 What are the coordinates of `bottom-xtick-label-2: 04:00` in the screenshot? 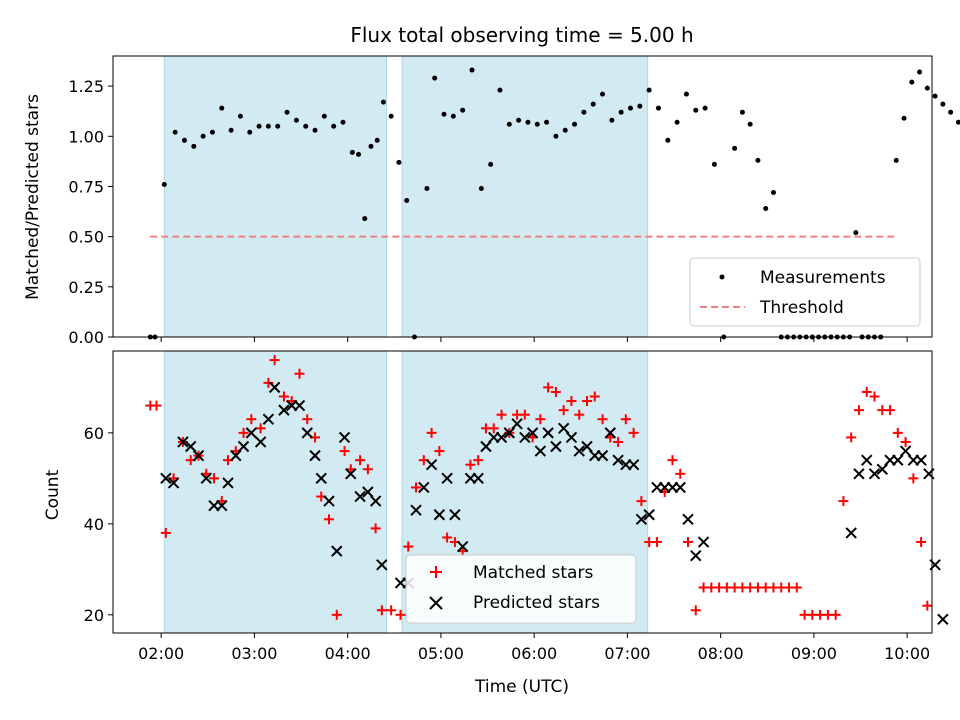 It's located at (348, 653).